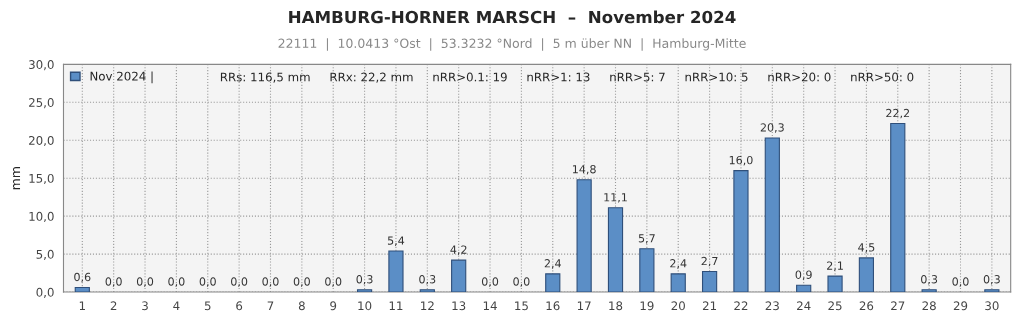 The height and width of the screenshot is (330, 1024). What do you see at coordinates (678, 306) in the screenshot?
I see `x-tick-label: 20` at bounding box center [678, 306].